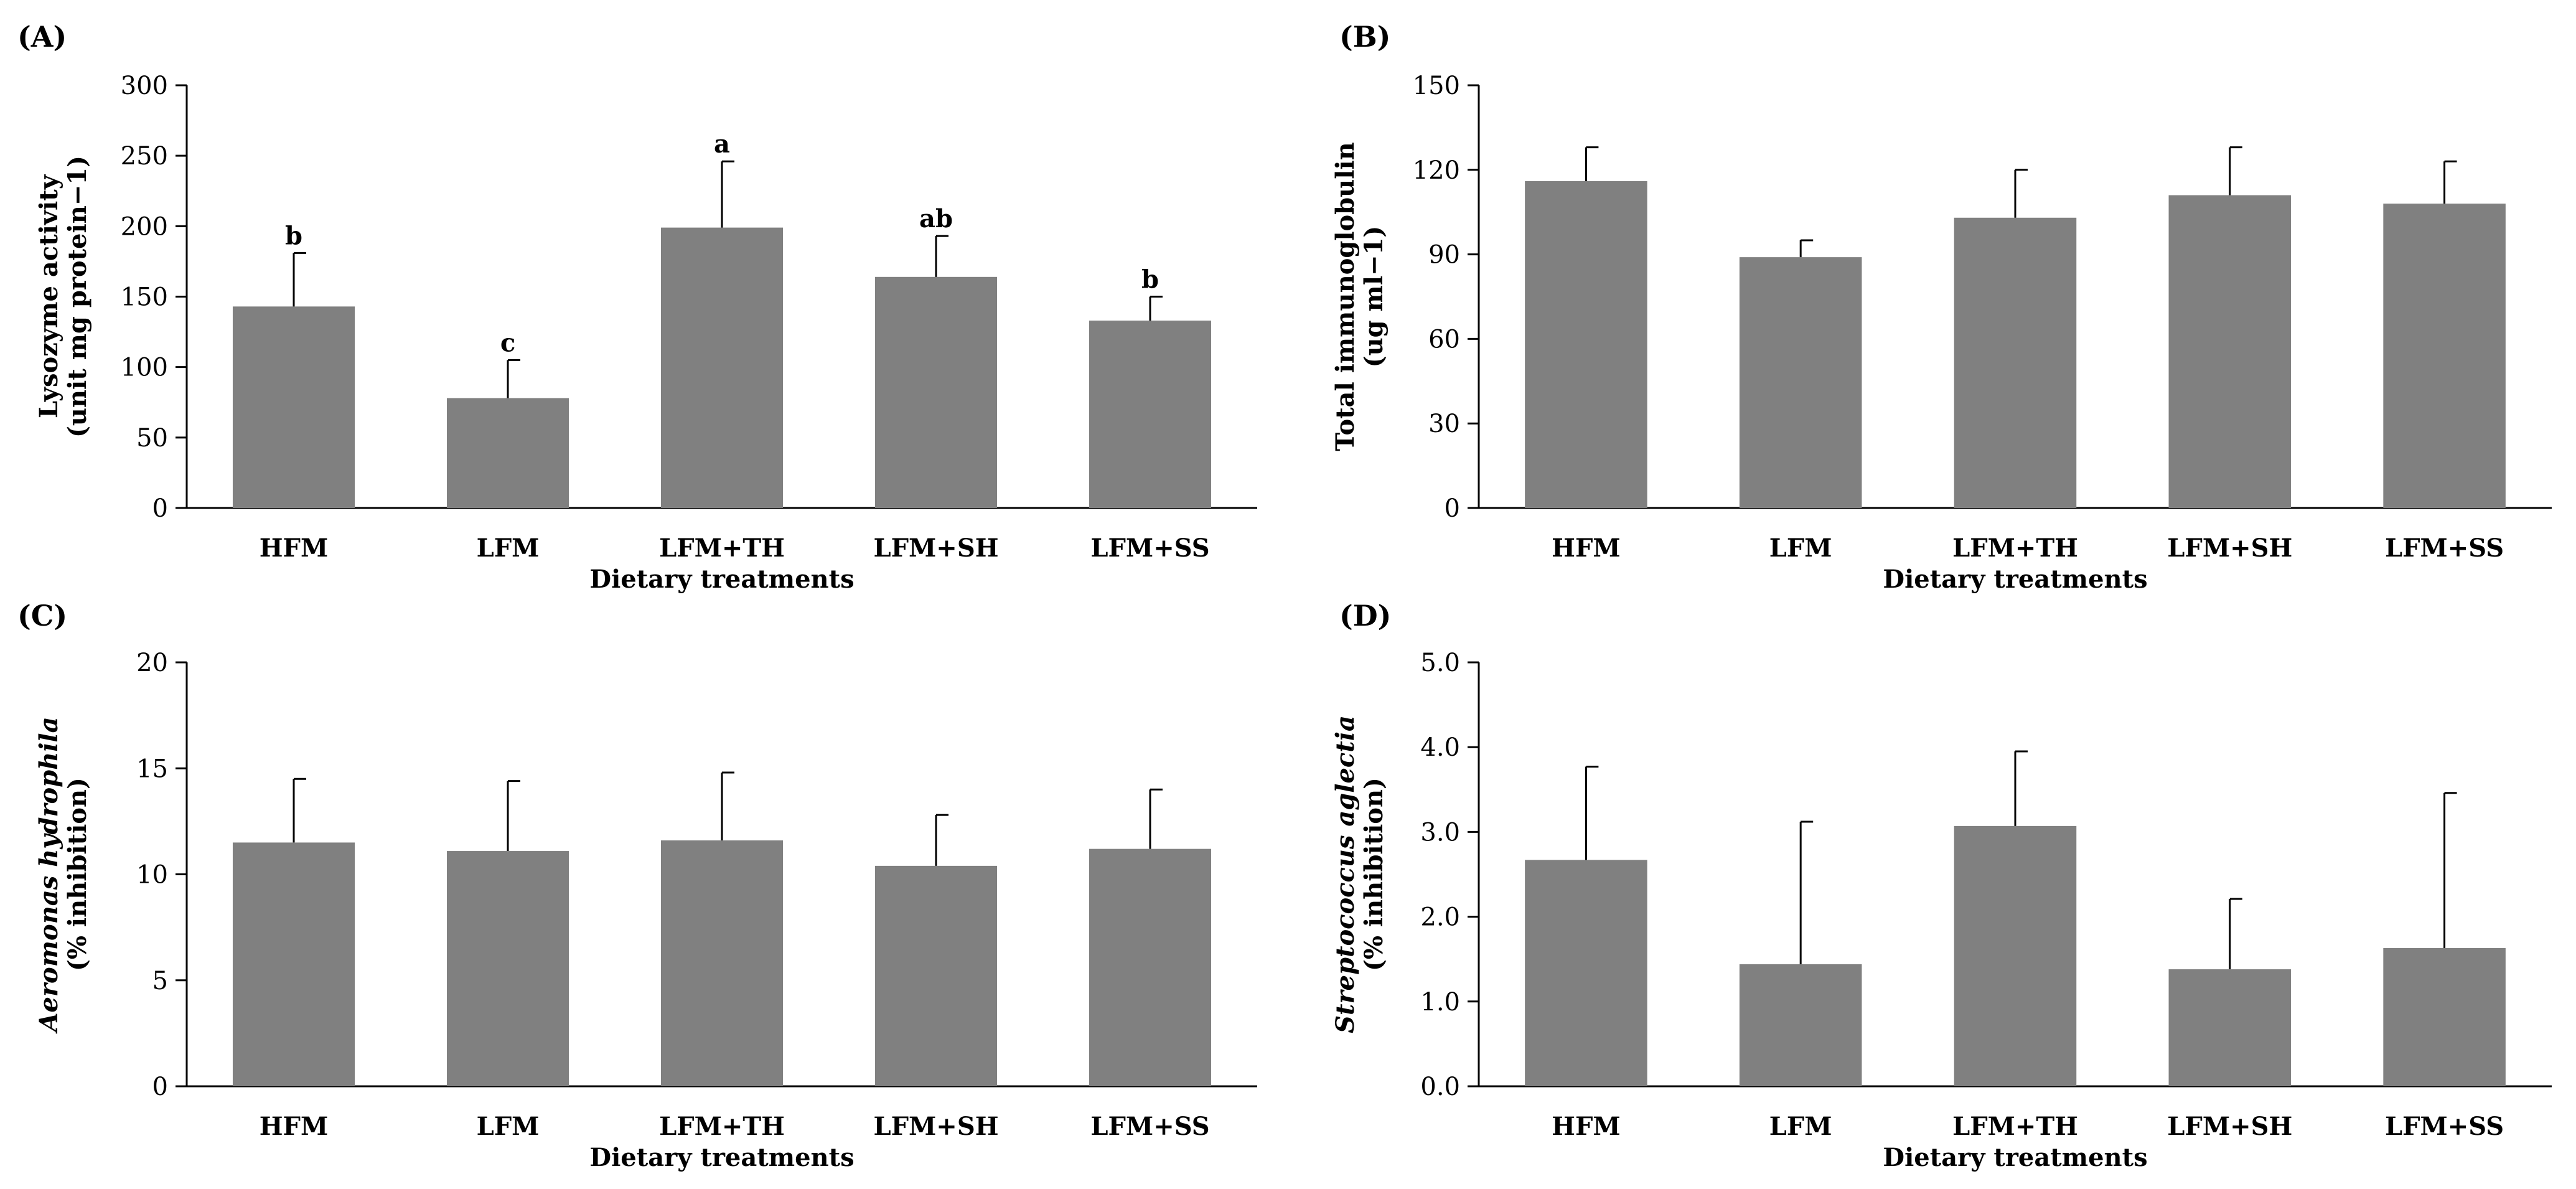 This screenshot has height=1189, width=2576. What do you see at coordinates (152, 438) in the screenshot?
I see `y-tick-label: 50` at bounding box center [152, 438].